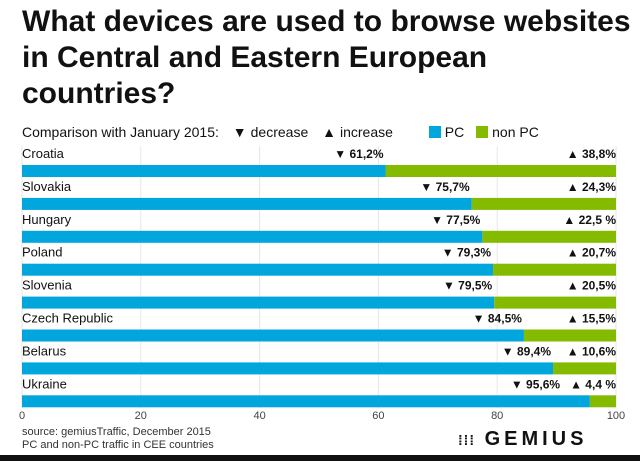 The height and width of the screenshot is (461, 640). I want to click on legend-nonpc: non PC, so click(515, 132).